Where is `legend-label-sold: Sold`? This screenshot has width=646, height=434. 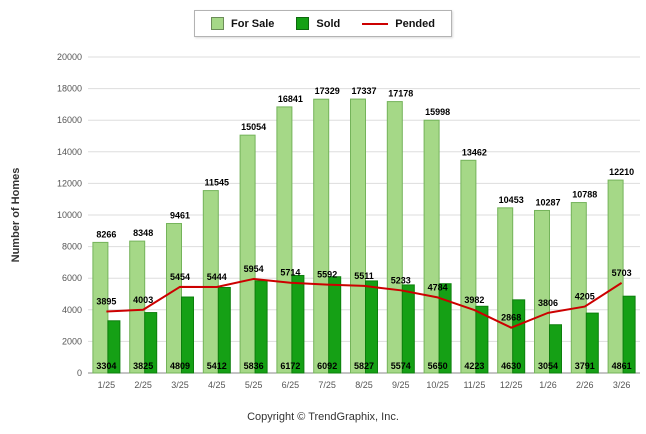
legend-label-sold: Sold is located at coordinates (328, 23).